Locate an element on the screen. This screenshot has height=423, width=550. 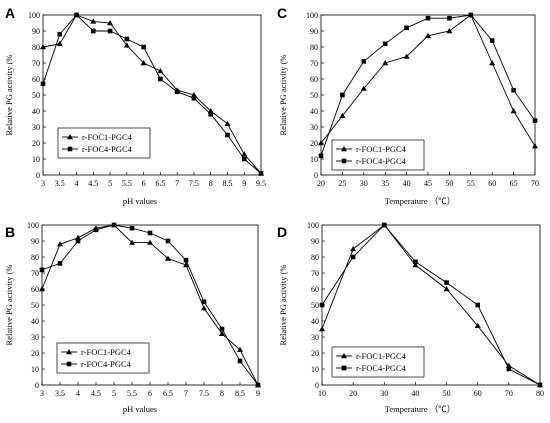
x-tick-label: 45 is located at coordinates (428, 183).